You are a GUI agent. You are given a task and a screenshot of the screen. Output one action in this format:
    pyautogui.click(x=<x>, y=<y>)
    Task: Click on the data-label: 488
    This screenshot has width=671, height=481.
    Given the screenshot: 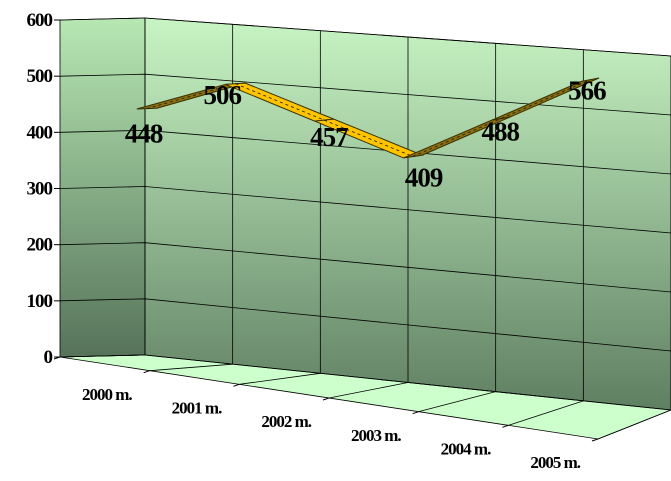 What is the action you would take?
    pyautogui.click(x=501, y=131)
    